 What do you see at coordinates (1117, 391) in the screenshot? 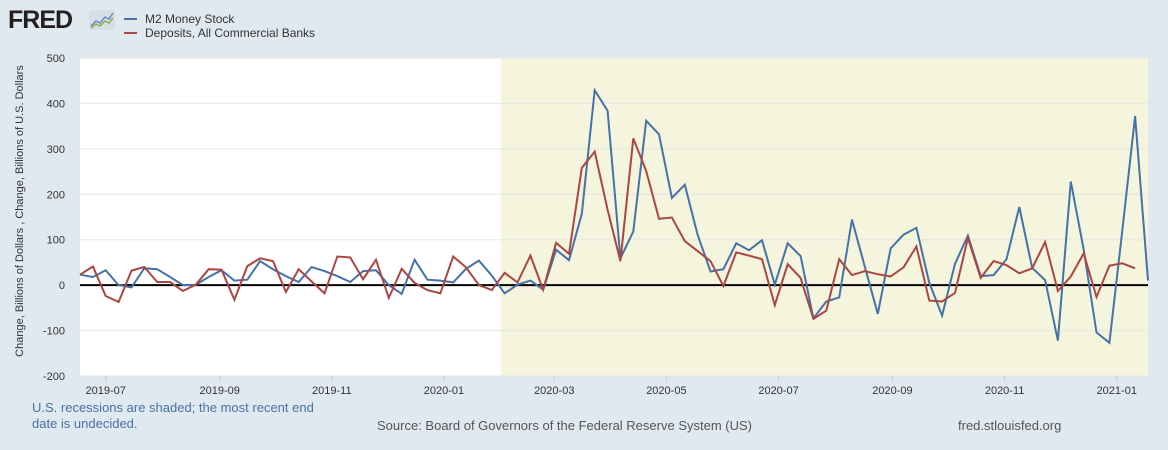
I see `x-tick-label: 2021-01` at bounding box center [1117, 391].